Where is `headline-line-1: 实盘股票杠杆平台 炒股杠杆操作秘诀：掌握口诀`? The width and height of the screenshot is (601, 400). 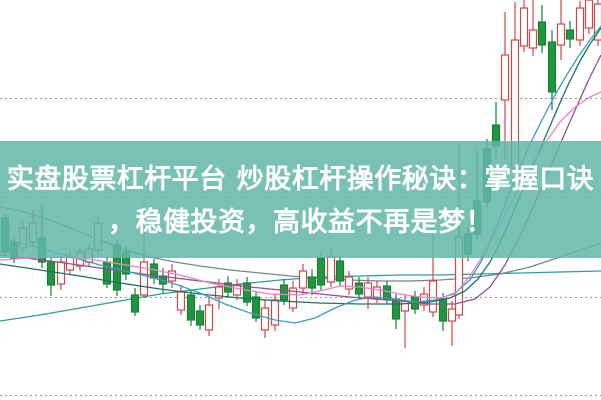
headline-line-1: 实盘股票杠杆平台 炒股杠杆操作秘诀：掌握口诀 is located at coordinates (300, 179).